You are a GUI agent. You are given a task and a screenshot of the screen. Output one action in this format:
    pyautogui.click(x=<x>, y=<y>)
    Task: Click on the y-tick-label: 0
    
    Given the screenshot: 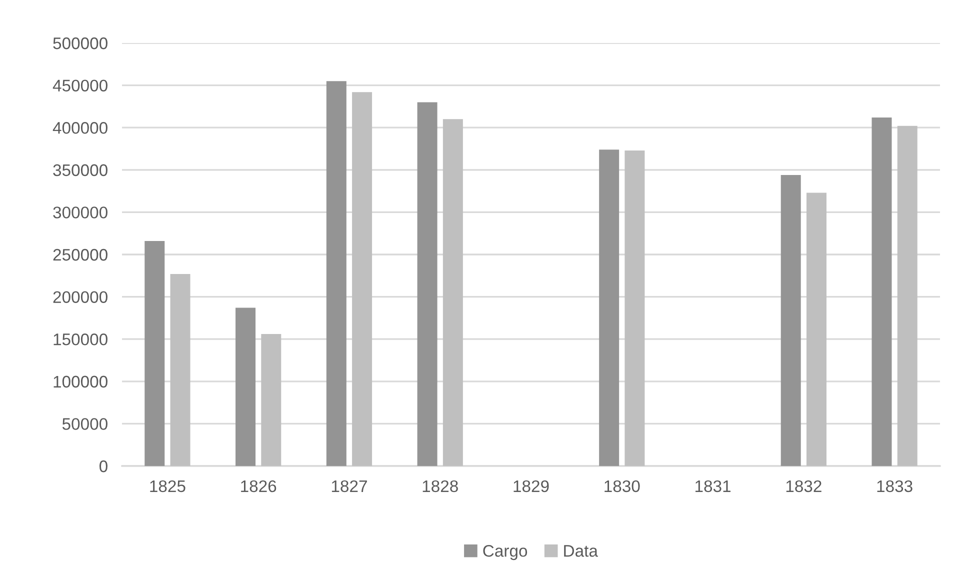 What is the action you would take?
    pyautogui.click(x=103, y=466)
    